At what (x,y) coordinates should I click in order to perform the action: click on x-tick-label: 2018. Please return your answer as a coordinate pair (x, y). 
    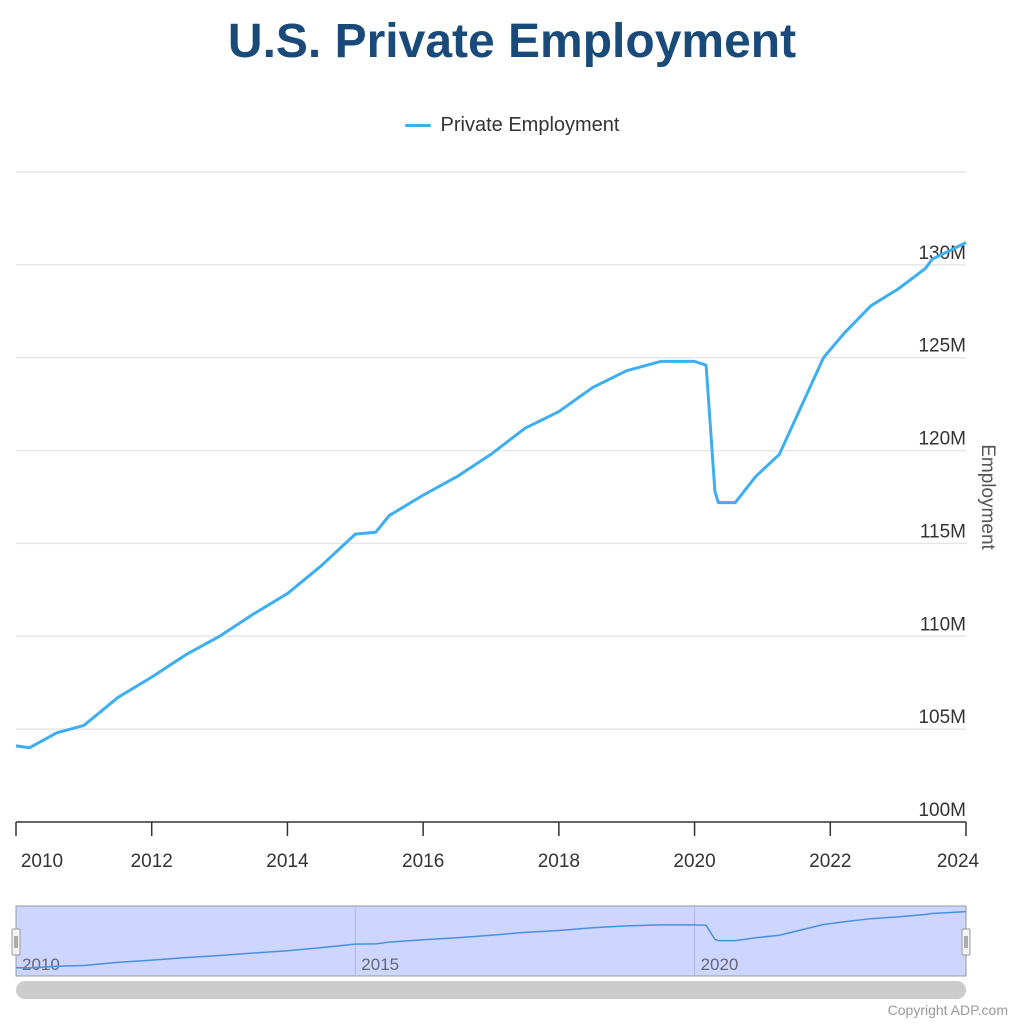
    Looking at the image, I should click on (559, 861).